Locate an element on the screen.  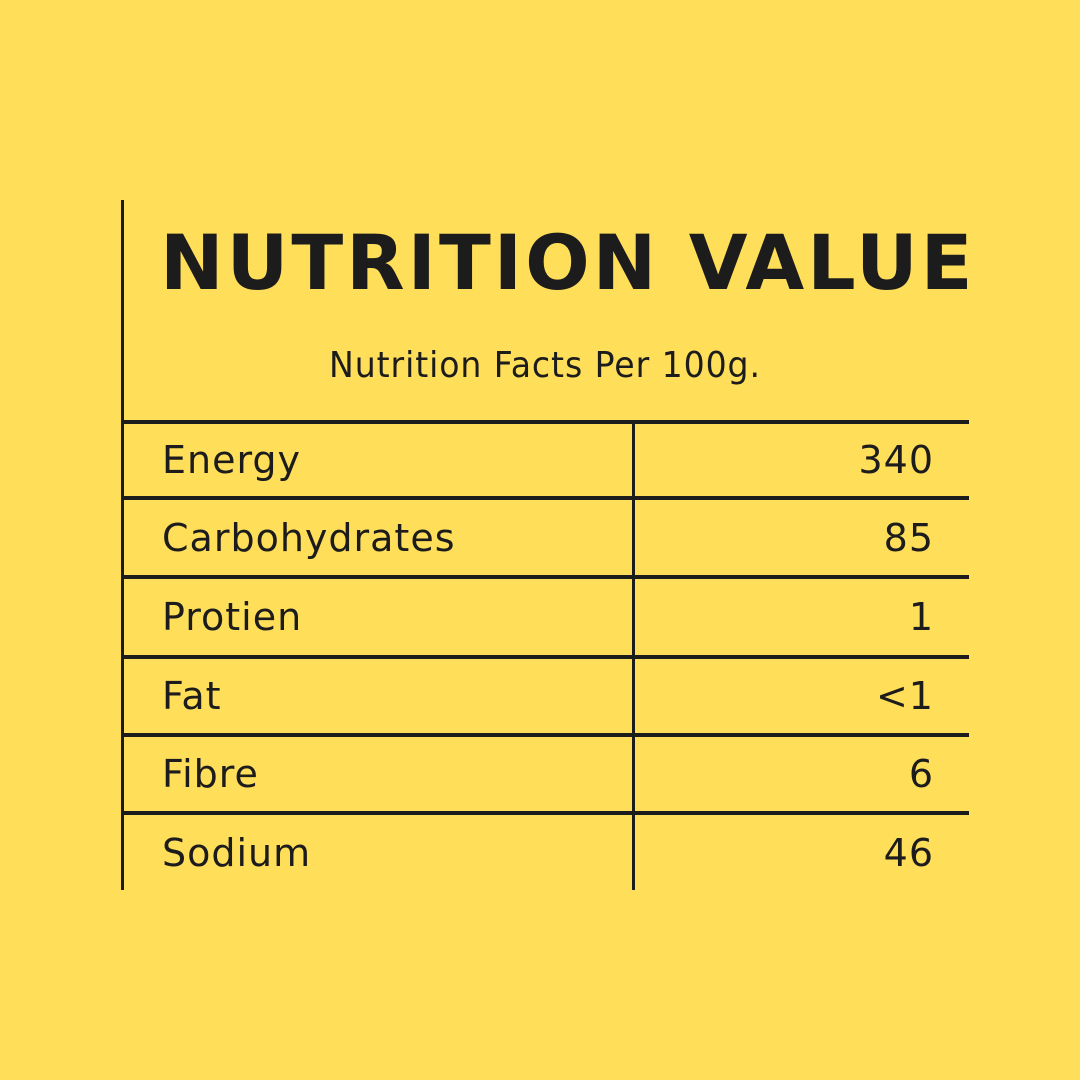
table-row: Fibre 6 is located at coordinates (546, 776).